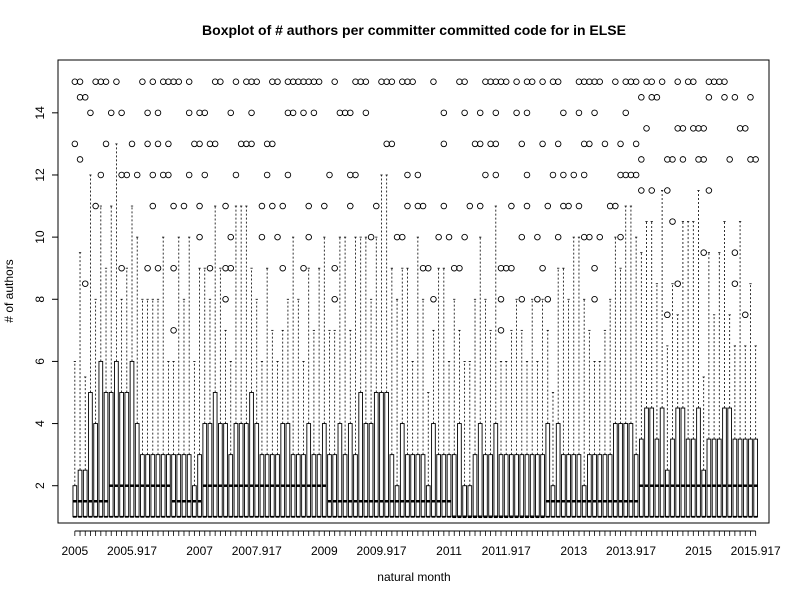  I want to click on x-tick-label: 2015, so click(698, 551).